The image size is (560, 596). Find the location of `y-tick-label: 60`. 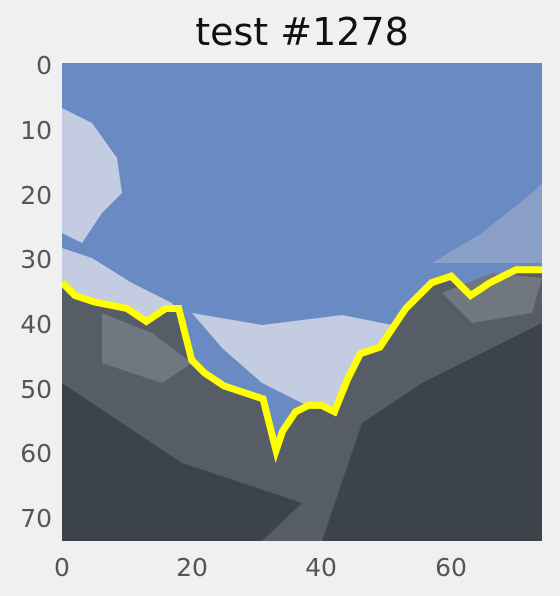

y-tick-label: 60 is located at coordinates (36, 453).